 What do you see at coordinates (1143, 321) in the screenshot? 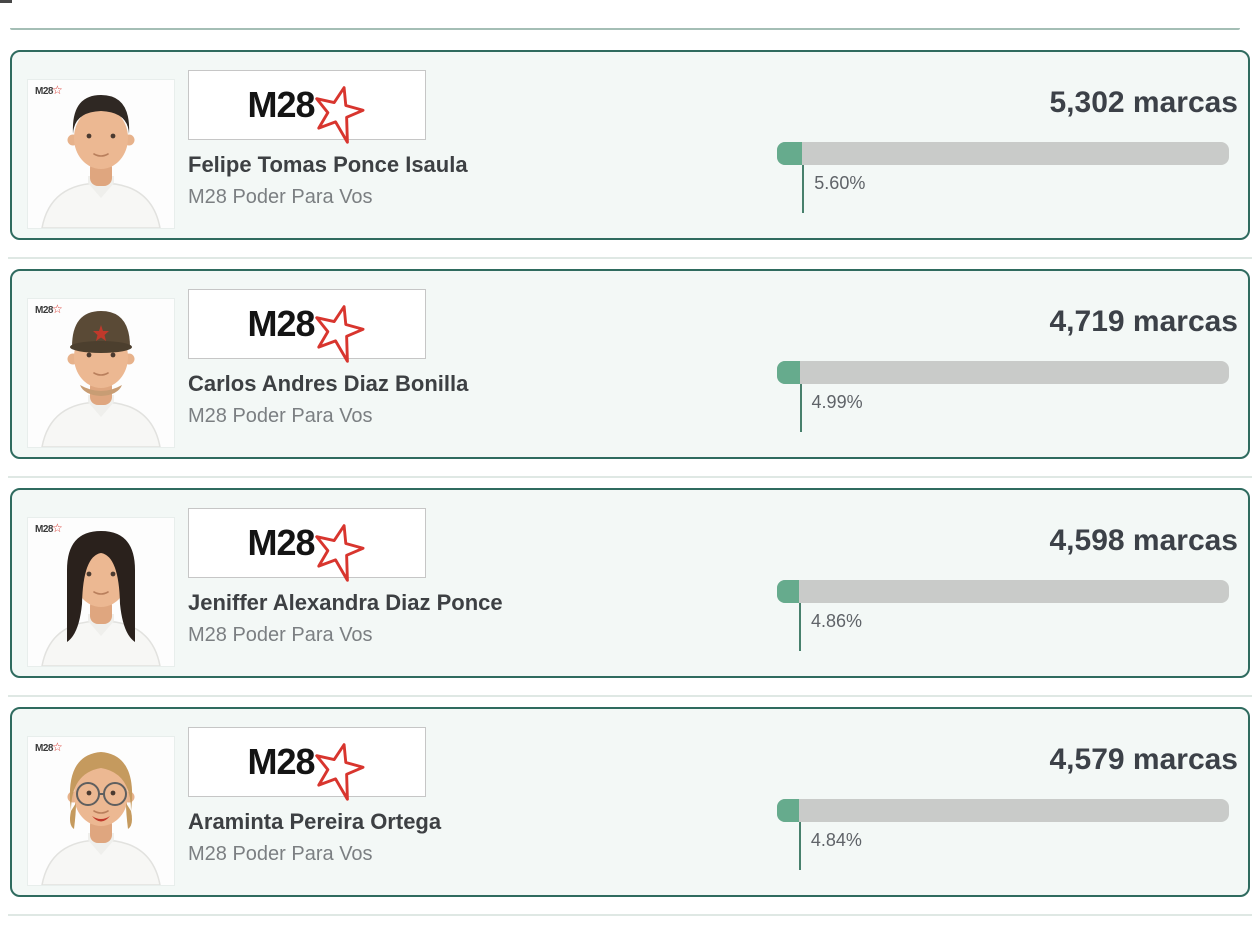
I see `vote-count: 4,719 marcas` at bounding box center [1143, 321].